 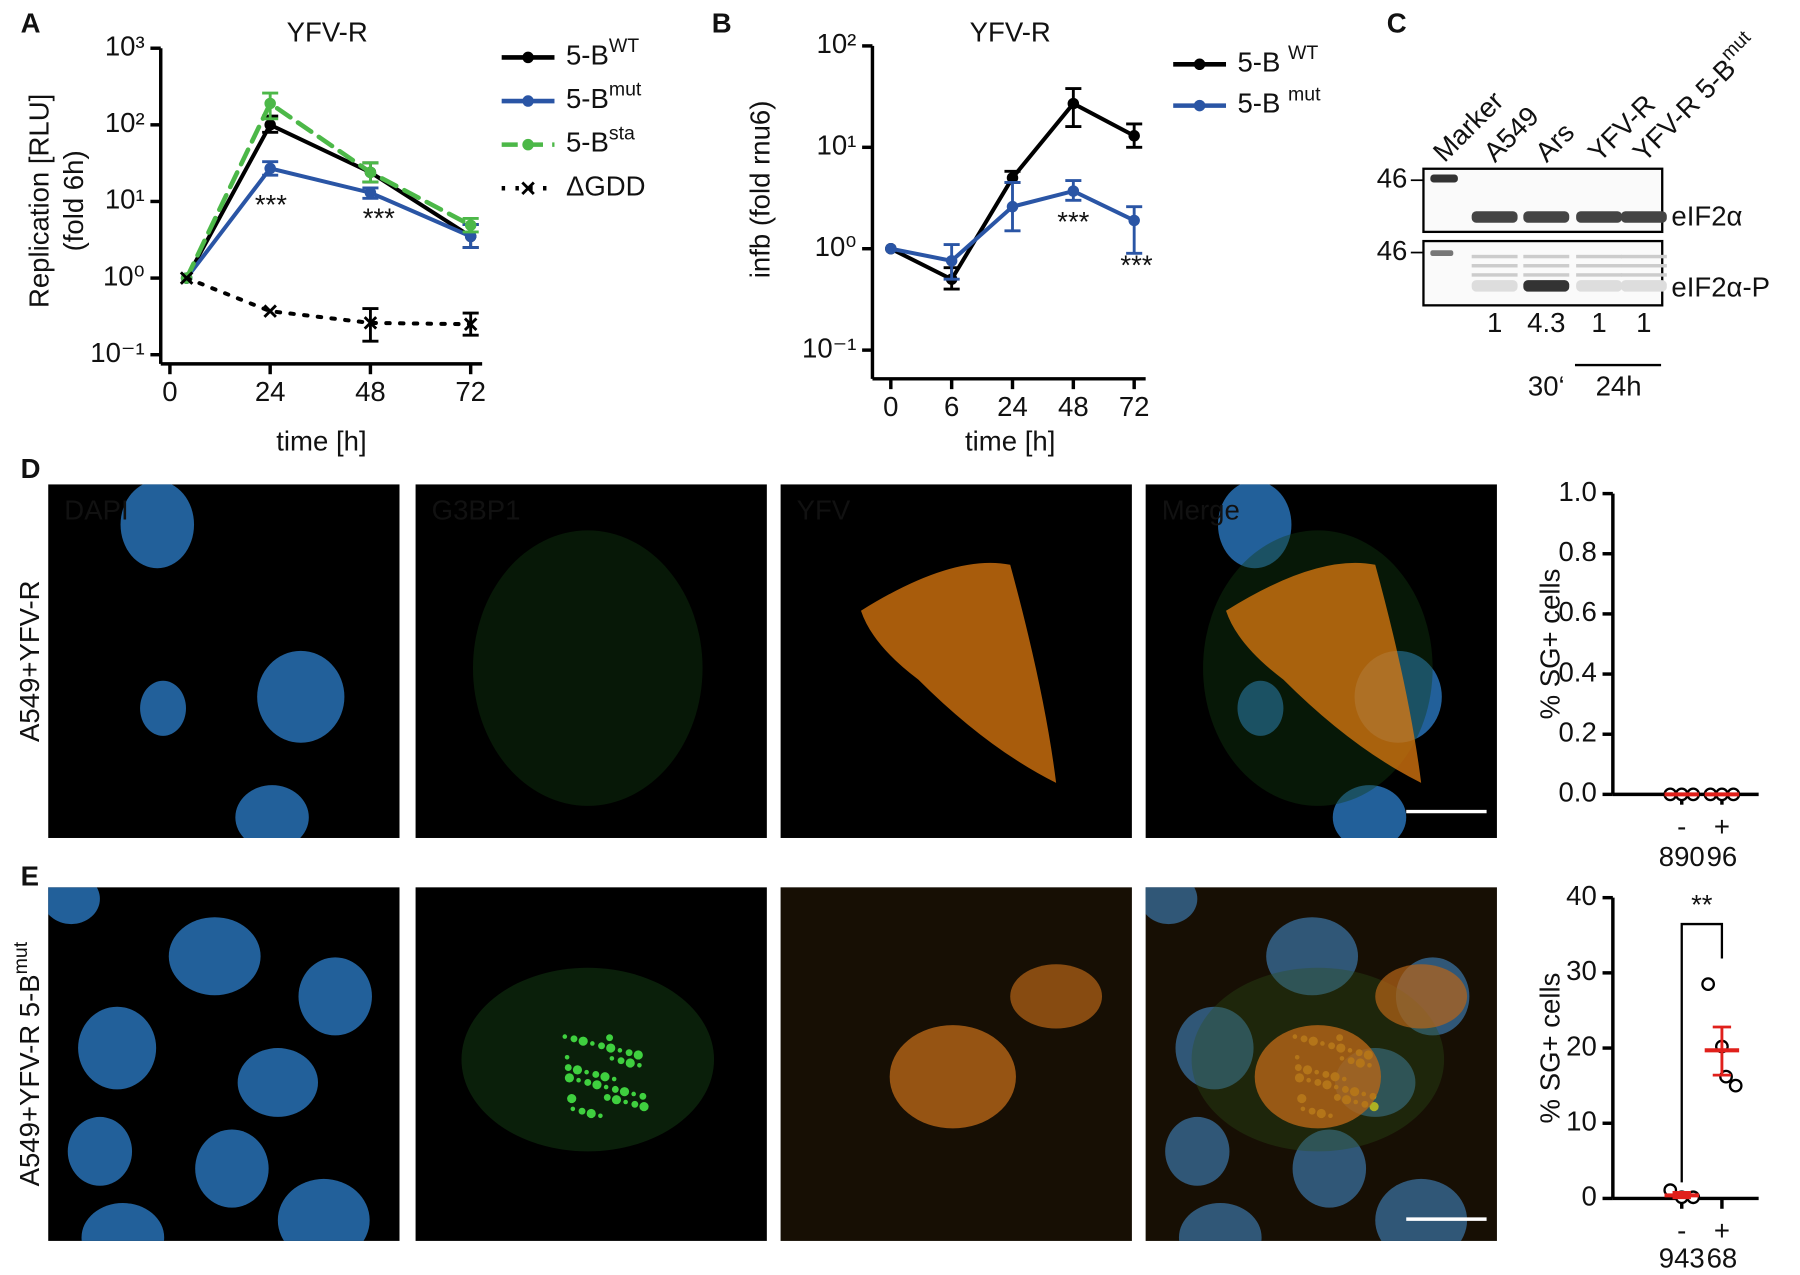 I want to click on y-tick-label: 10⁻¹, so click(x=829, y=347).